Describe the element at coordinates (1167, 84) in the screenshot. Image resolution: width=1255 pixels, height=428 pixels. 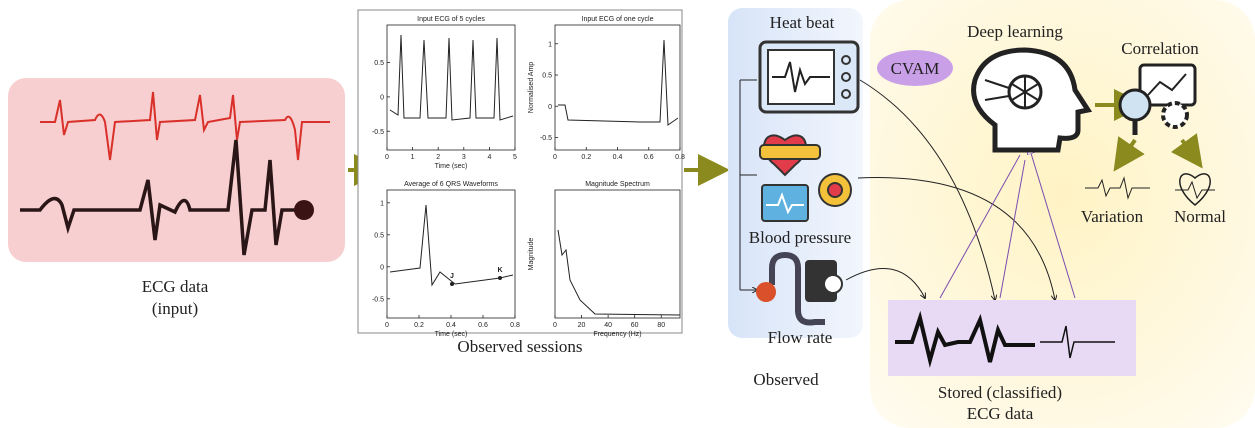
I see `chart-line` at that location.